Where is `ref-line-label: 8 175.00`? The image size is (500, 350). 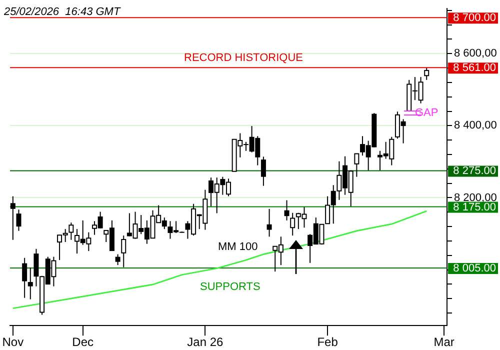
ref-line-label: 8 175.00 is located at coordinates (474, 207).